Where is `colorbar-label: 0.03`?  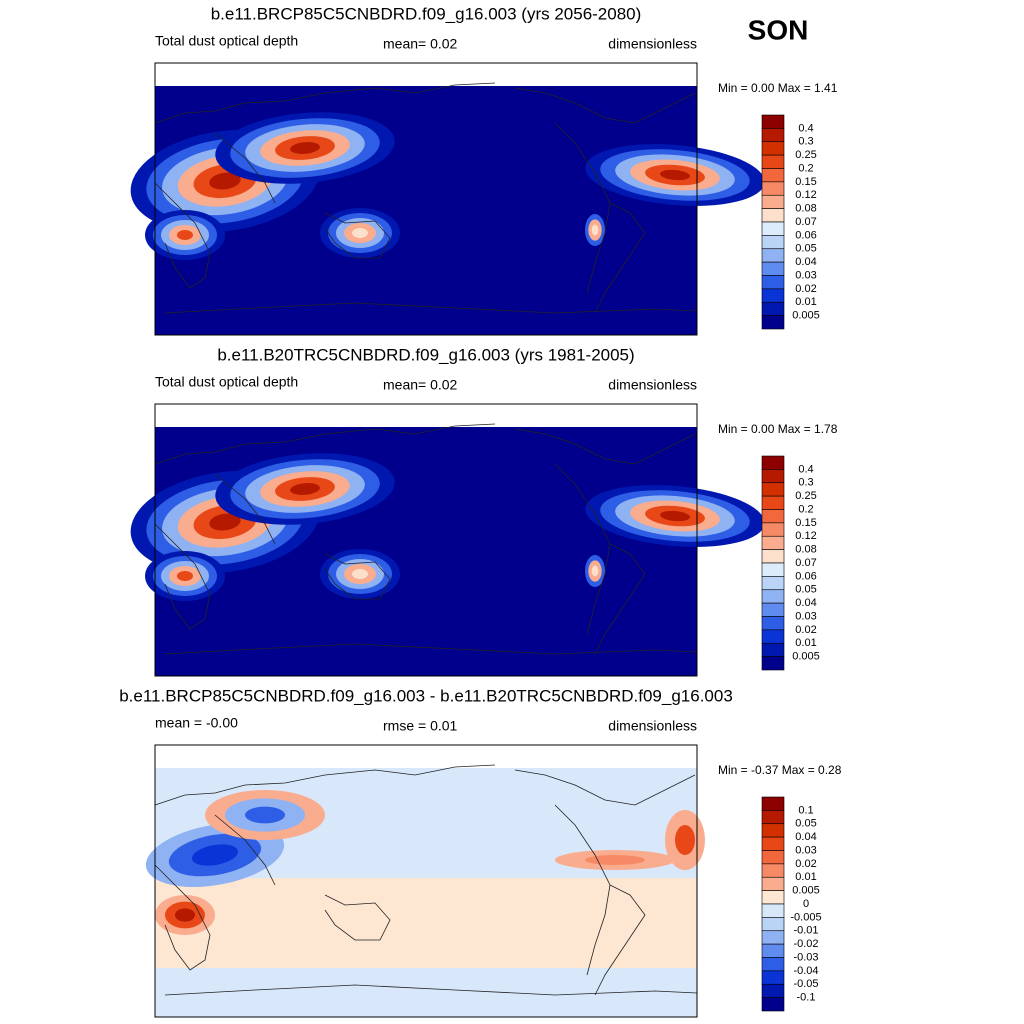
colorbar-label: 0.03 is located at coordinates (805, 275).